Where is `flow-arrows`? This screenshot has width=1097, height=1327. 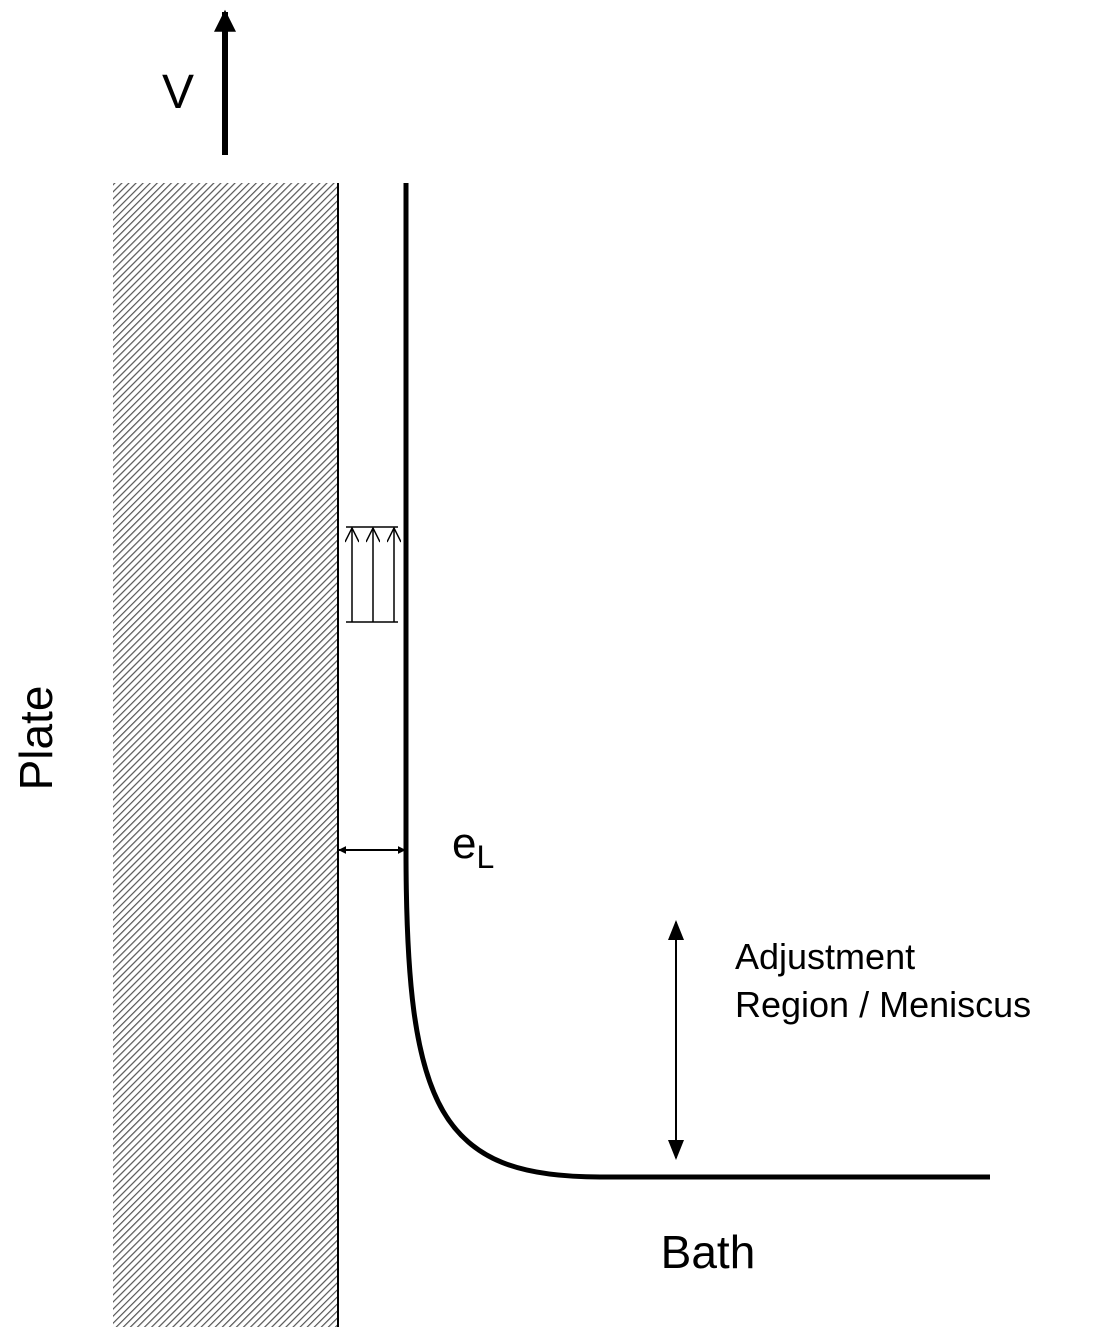
flow-arrows is located at coordinates (372, 574).